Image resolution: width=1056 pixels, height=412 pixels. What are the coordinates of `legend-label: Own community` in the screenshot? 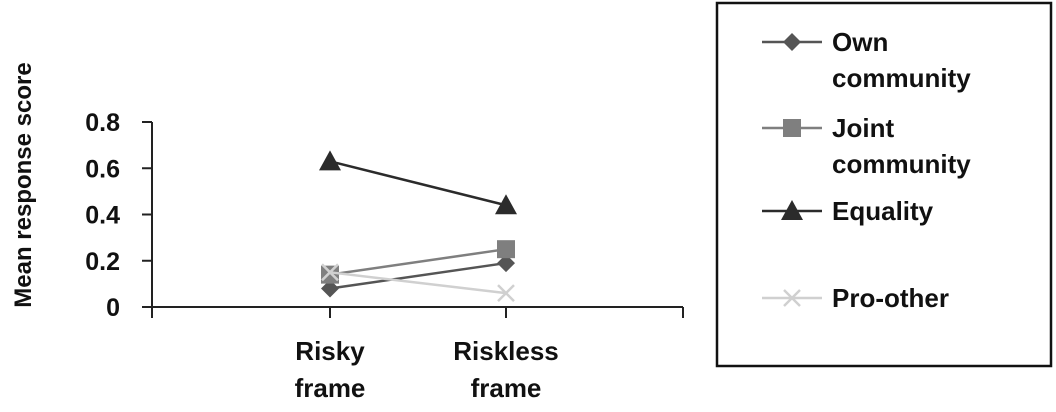 It's located at (901, 60).